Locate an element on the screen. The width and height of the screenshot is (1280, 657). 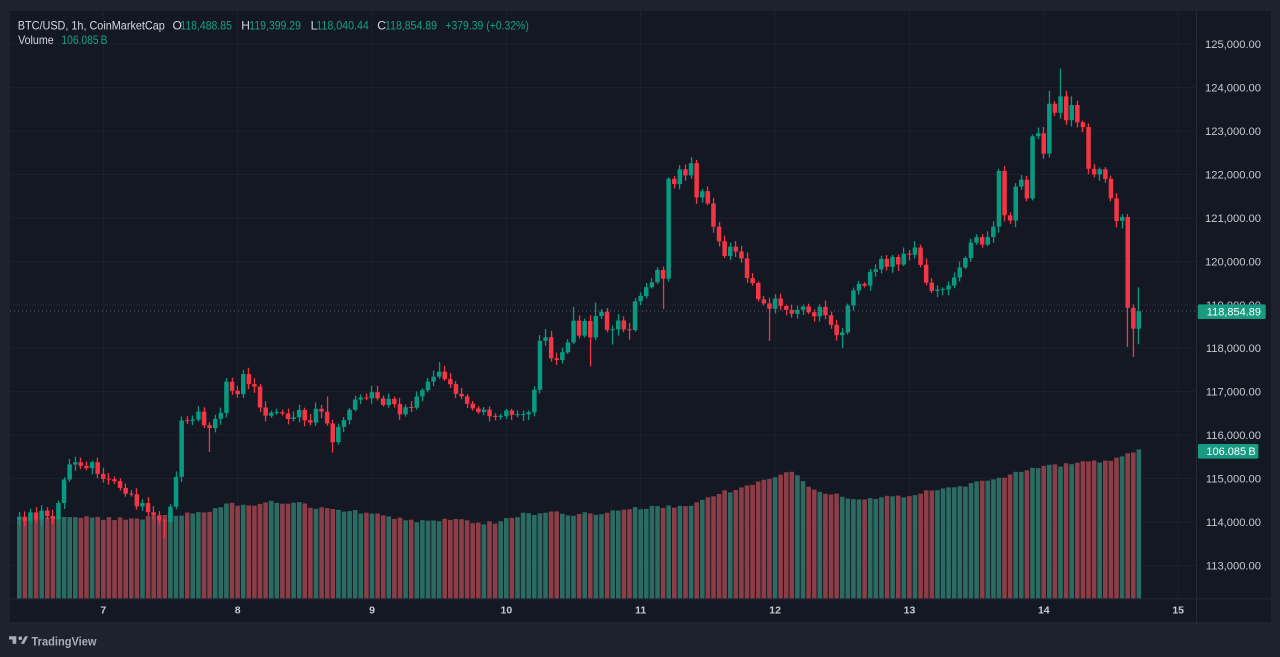
svg-text: 120,000.00 is located at coordinates (1233, 262).